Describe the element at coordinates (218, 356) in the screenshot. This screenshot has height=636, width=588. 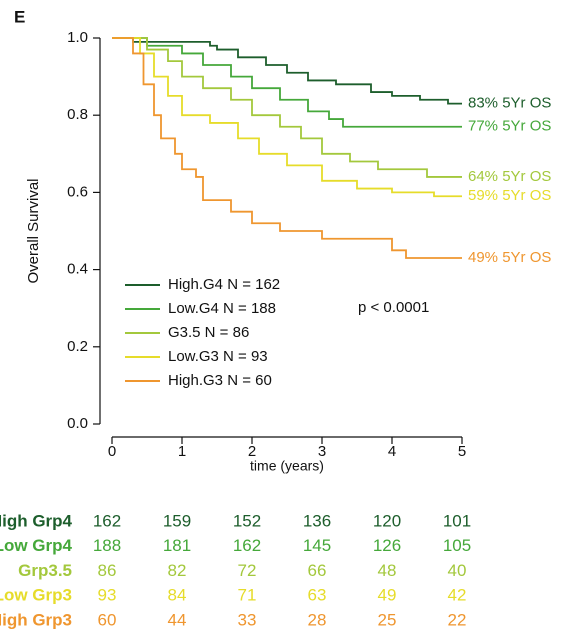
I see `legend-label: Low.G3 N = 93` at that location.